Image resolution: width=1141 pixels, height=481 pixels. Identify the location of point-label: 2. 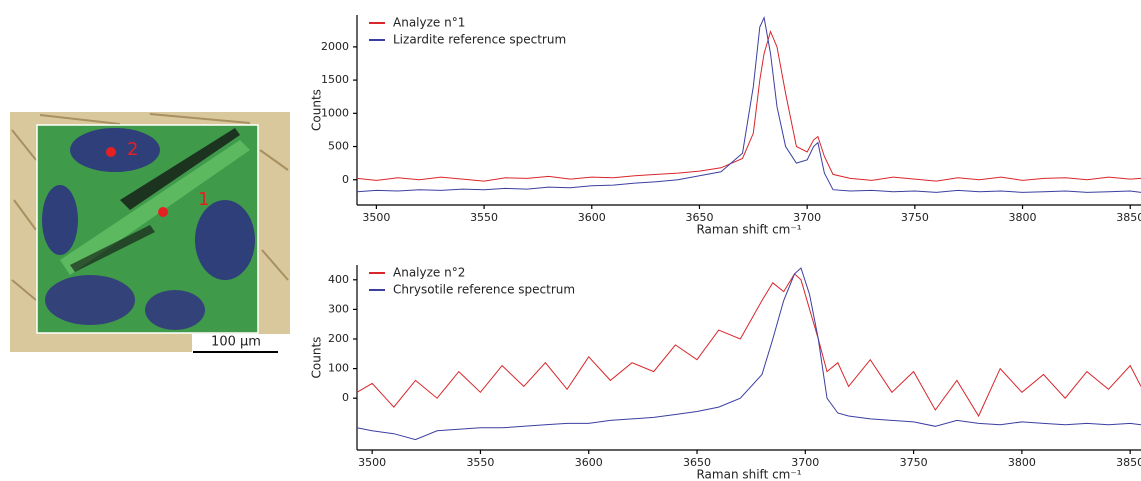
(132, 149).